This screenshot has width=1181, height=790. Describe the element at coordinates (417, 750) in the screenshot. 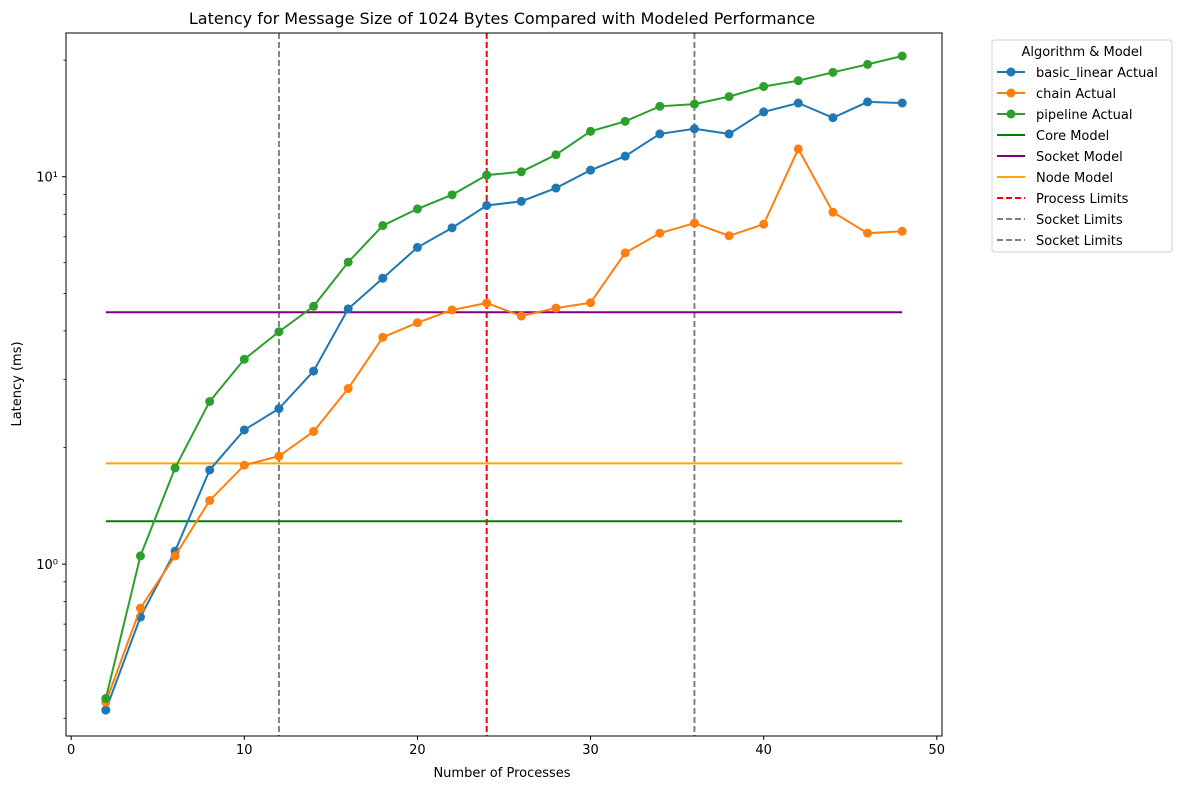

I see `x-tick-label: 20` at that location.